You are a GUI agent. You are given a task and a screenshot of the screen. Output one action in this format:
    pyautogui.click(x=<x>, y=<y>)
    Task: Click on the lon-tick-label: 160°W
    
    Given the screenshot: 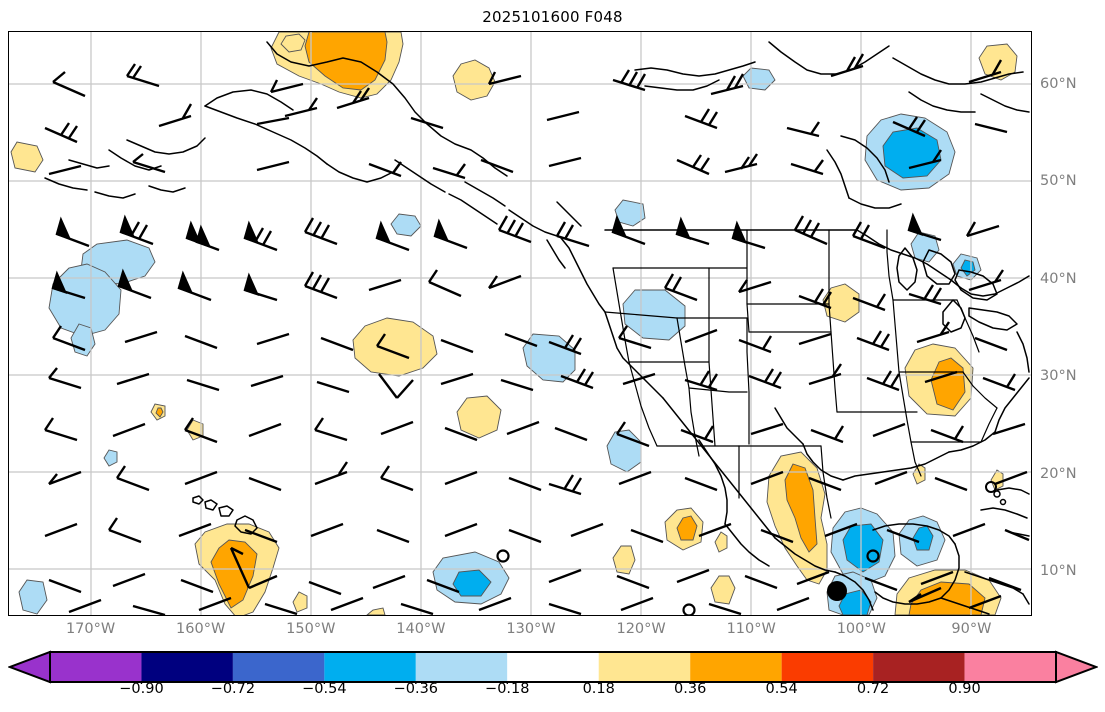 What is the action you would take?
    pyautogui.click(x=201, y=629)
    